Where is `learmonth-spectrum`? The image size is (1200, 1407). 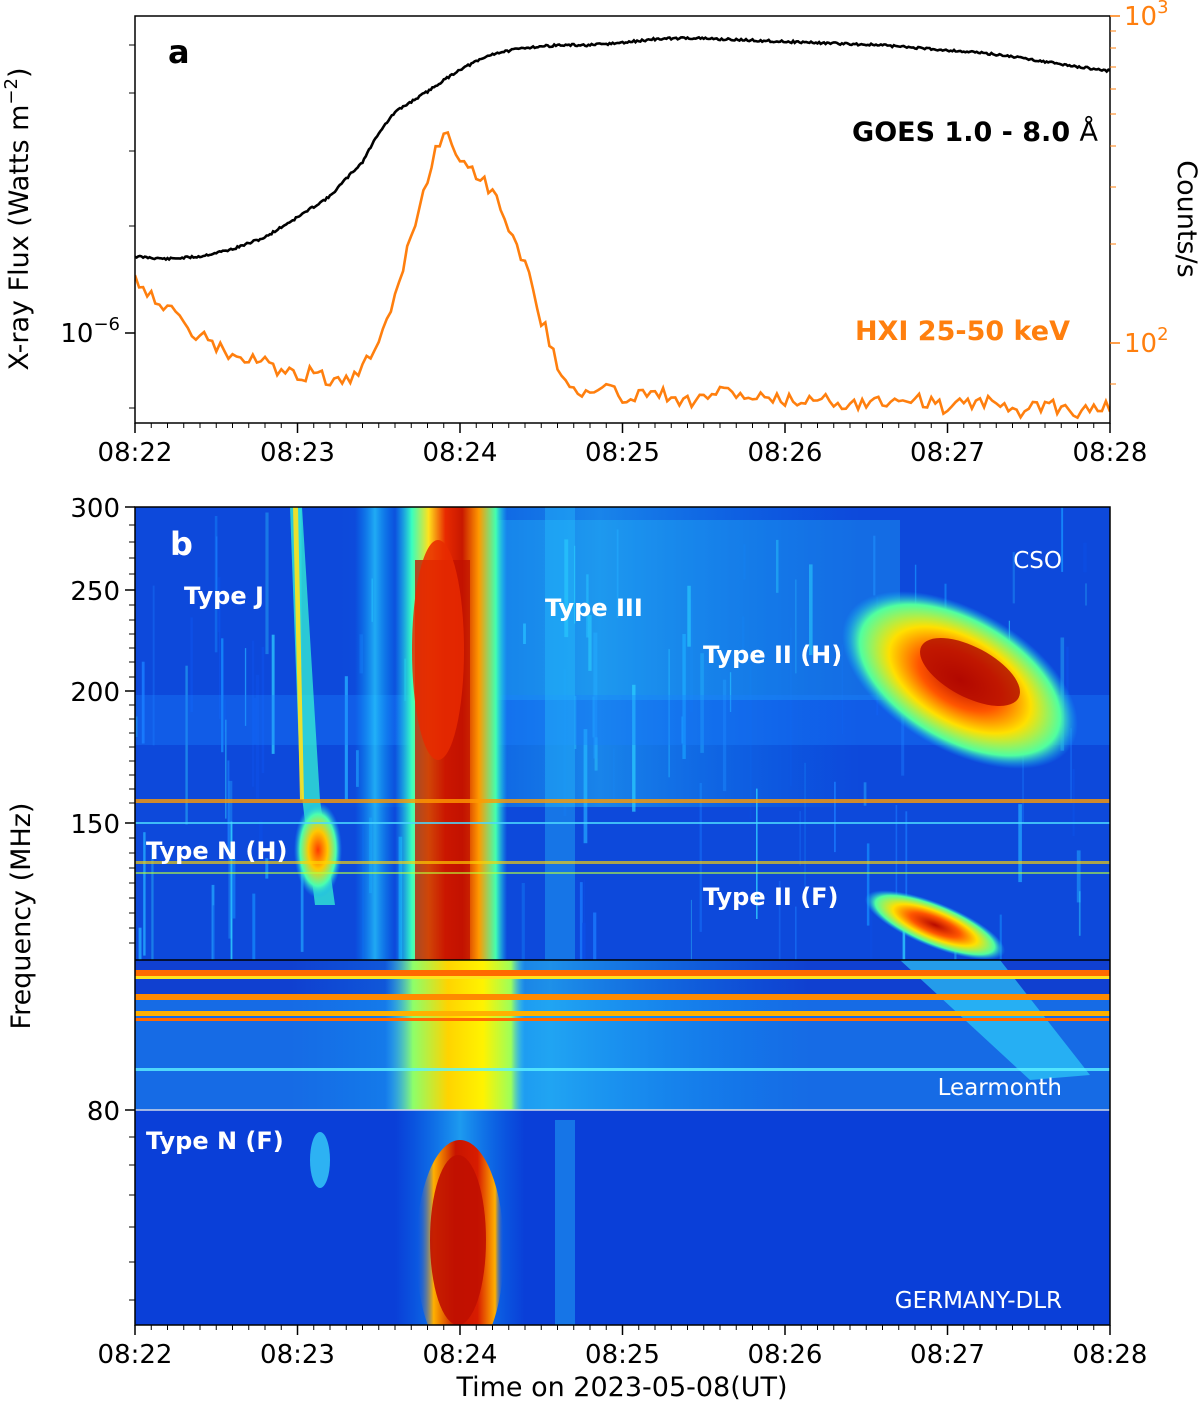
learmonth-spectrum is located at coordinates (622, 1035).